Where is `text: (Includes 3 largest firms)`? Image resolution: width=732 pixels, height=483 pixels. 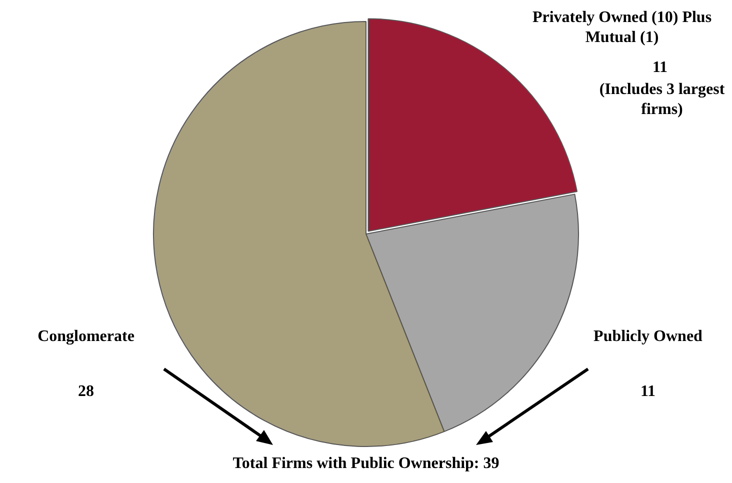 text: (Includes 3 largest firms) is located at coordinates (662, 100).